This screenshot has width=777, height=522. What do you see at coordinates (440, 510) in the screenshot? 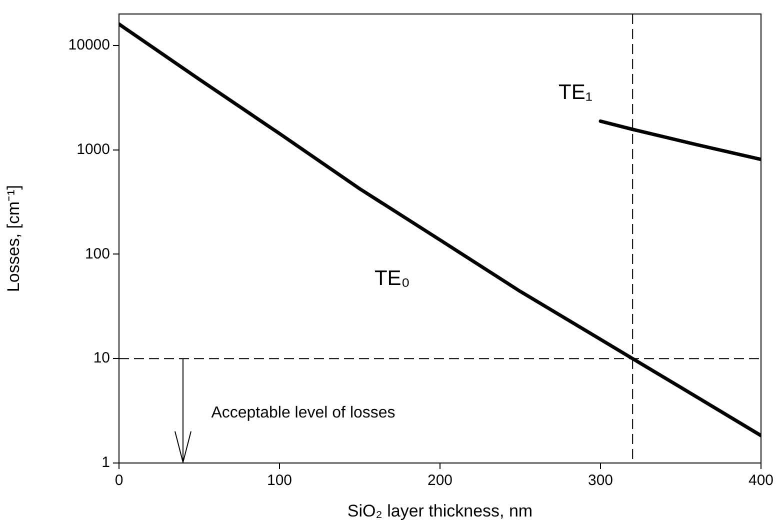
I see `x-axis-title: SiO₂ layer thickness, nm` at bounding box center [440, 510].